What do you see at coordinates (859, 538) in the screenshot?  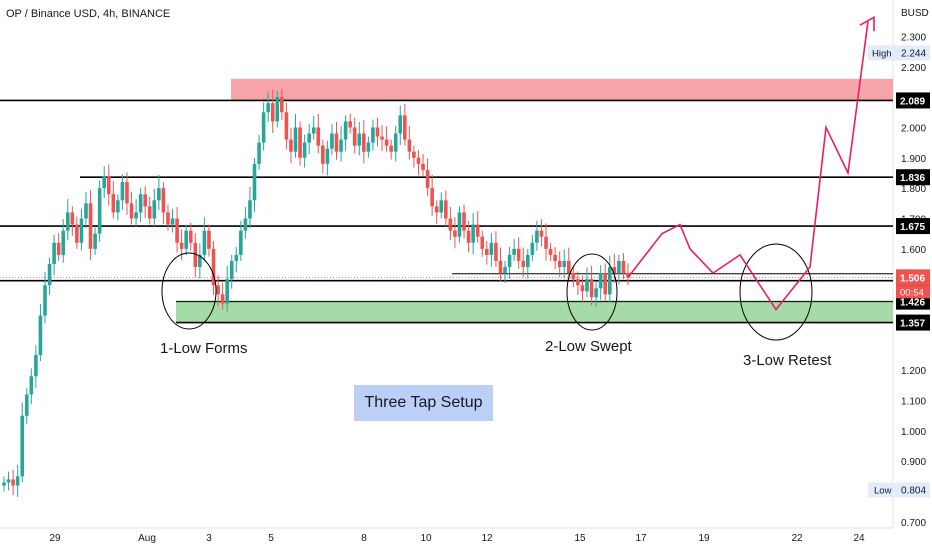 I see `x-tick-11: 24` at bounding box center [859, 538].